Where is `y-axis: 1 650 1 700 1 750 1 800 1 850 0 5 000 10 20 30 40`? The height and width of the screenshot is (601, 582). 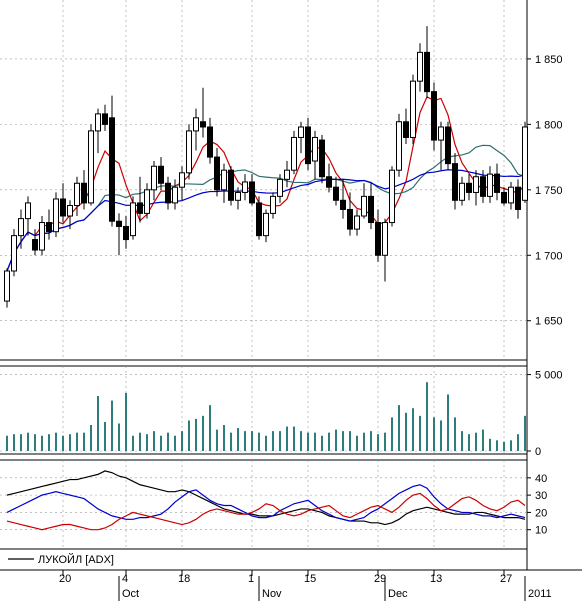
y-axis: 1 650 1 700 1 750 1 800 1 850 0 5 000 10 20 30 40 is located at coordinates (545, 295).